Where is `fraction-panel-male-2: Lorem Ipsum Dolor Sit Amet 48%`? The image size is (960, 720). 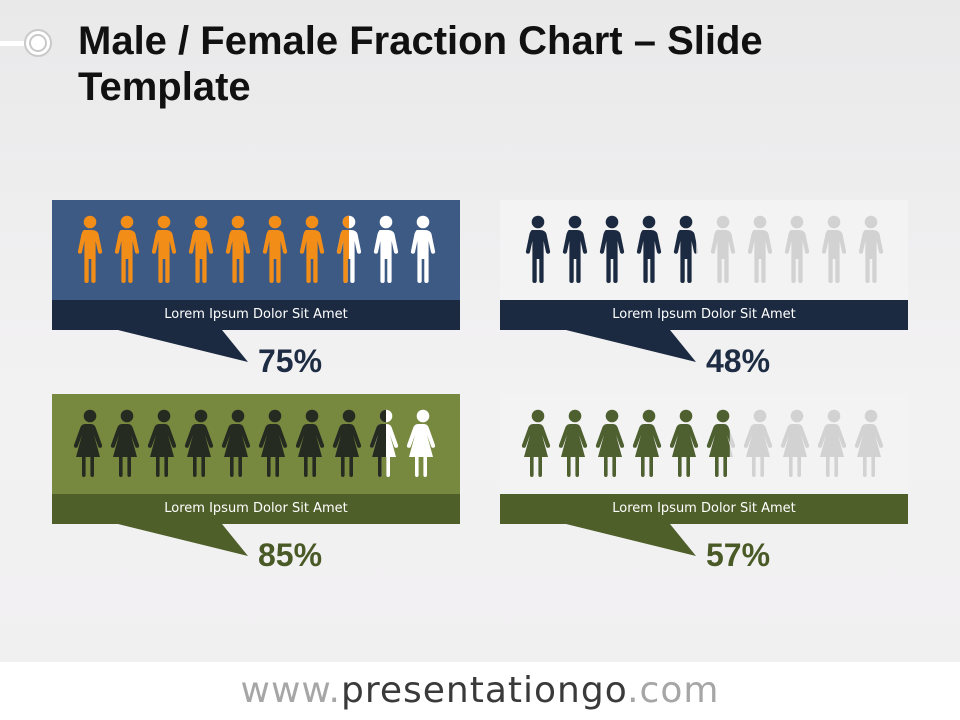
fraction-panel-male-2: Lorem Ipsum Dolor Sit Amet 48% is located at coordinates (704, 290).